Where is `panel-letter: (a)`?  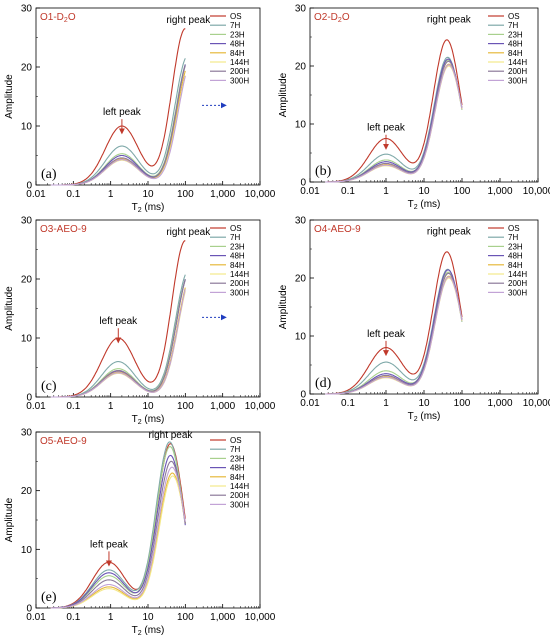 panel-letter: (a) is located at coordinates (49, 174).